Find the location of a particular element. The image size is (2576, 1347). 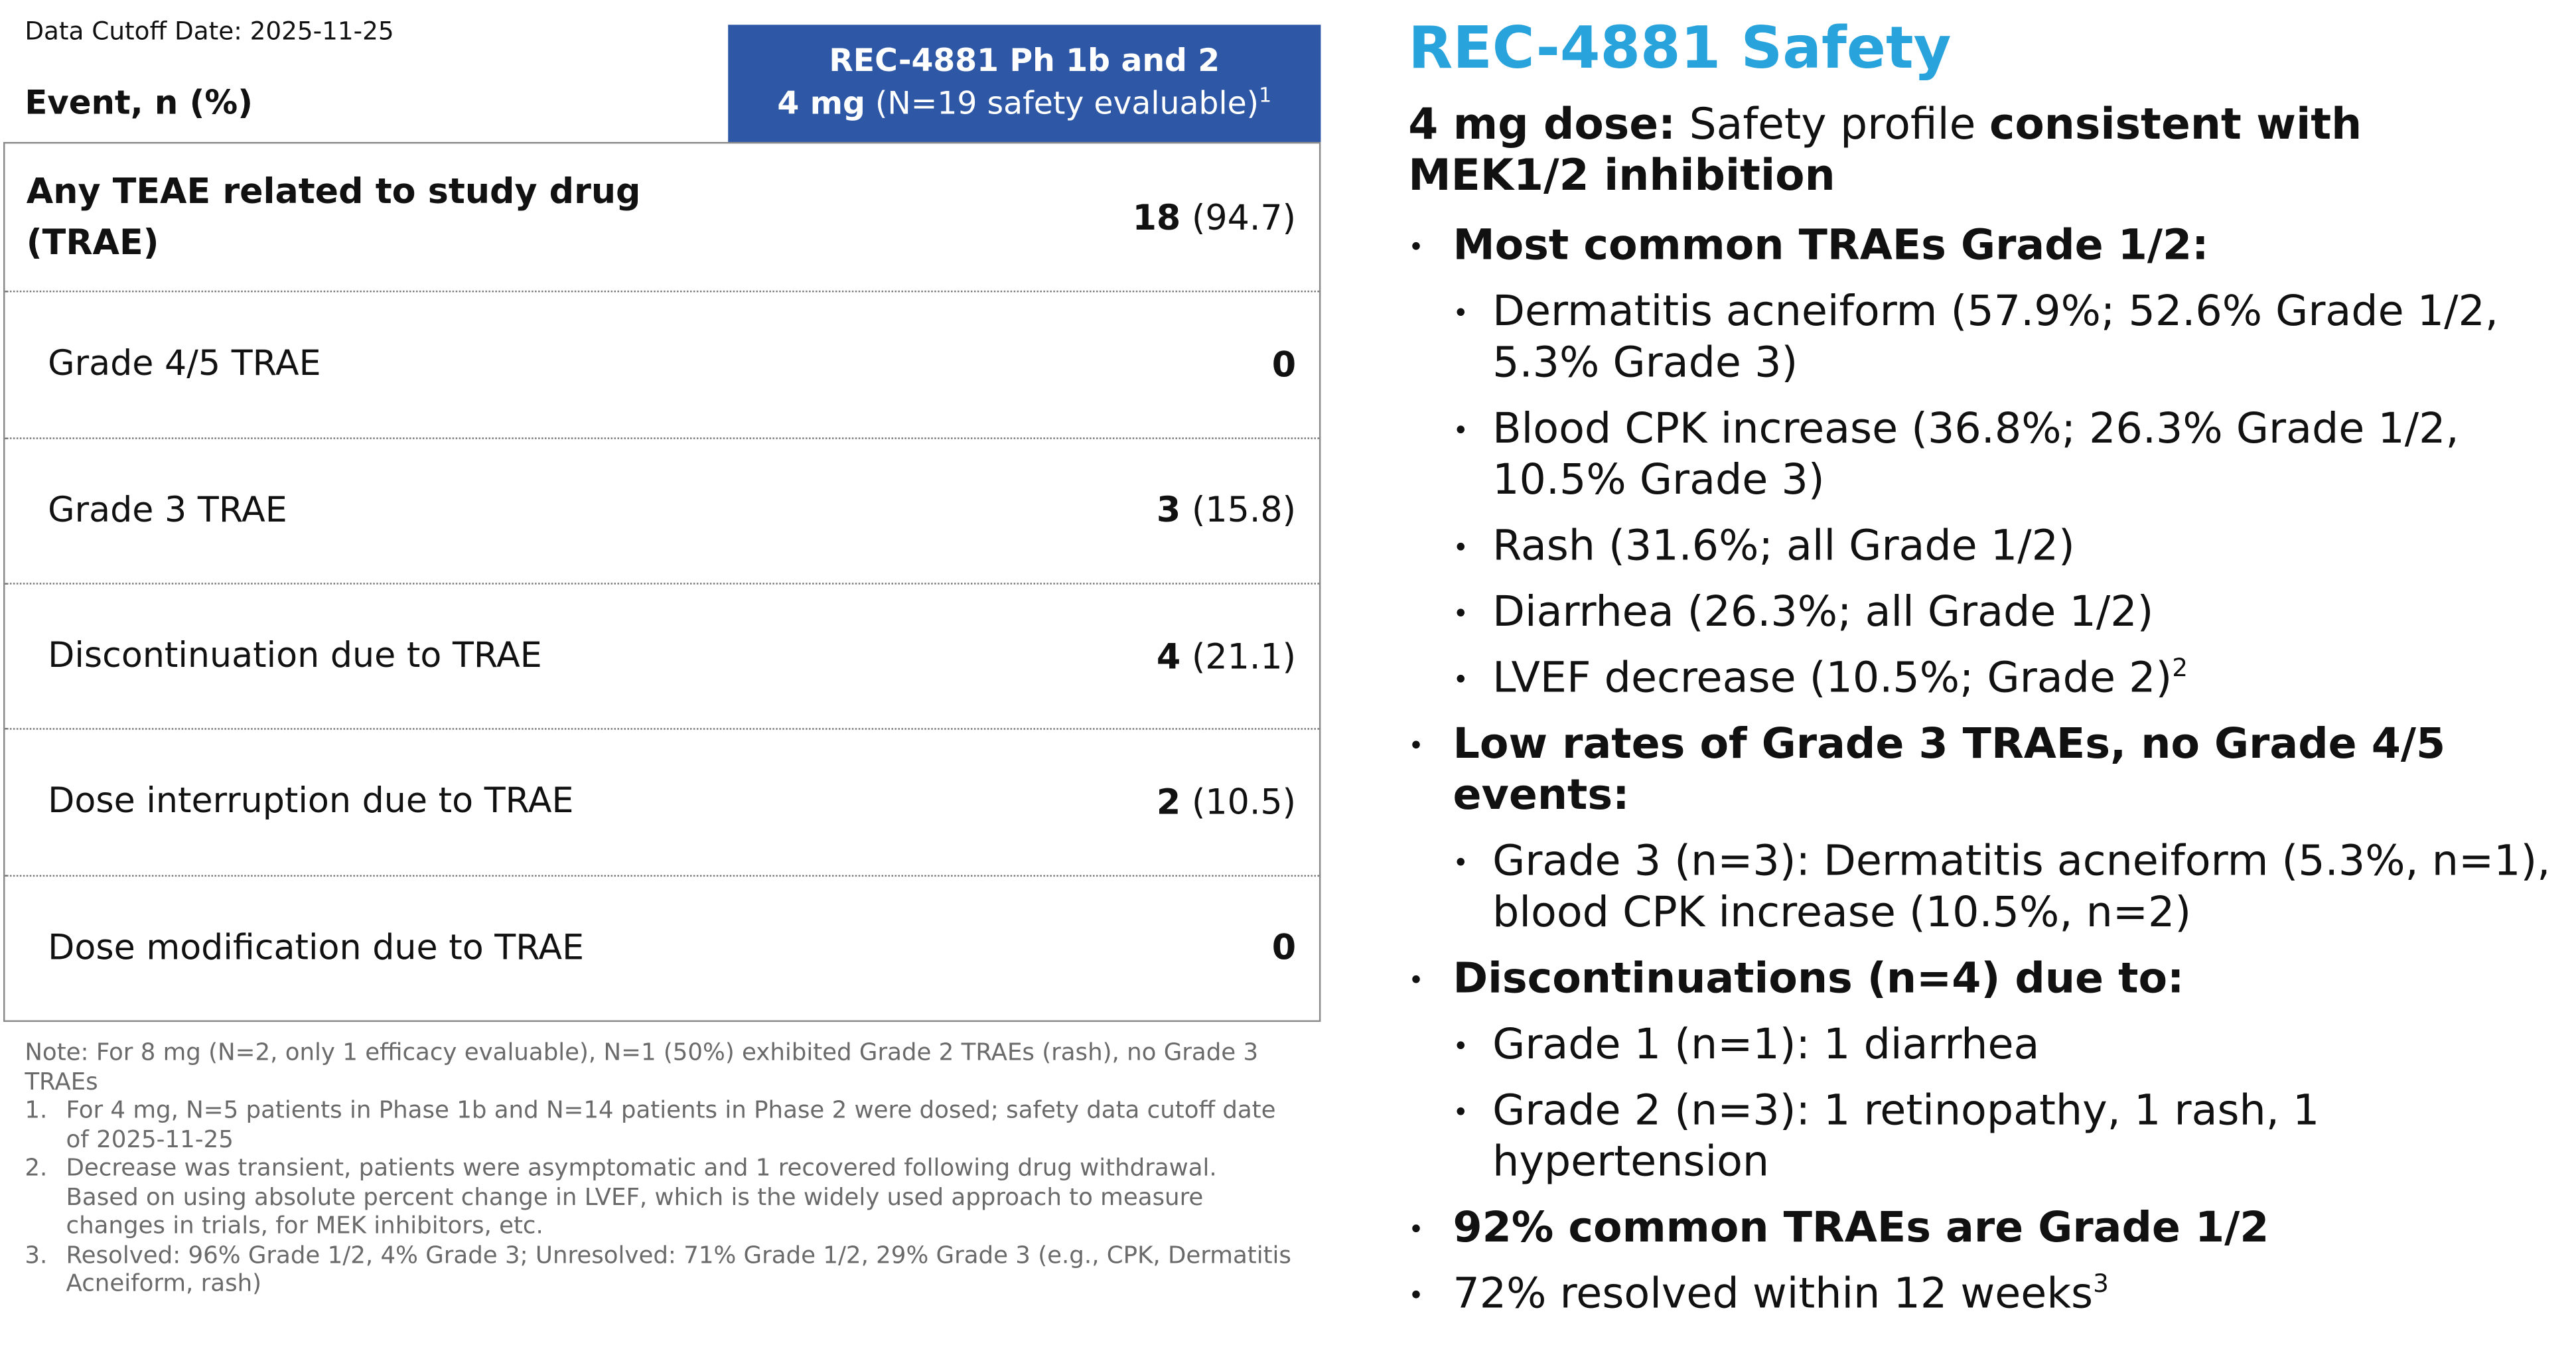

bullet-text: Most common TRAEs Grade 1/2: is located at coordinates (1831, 246).